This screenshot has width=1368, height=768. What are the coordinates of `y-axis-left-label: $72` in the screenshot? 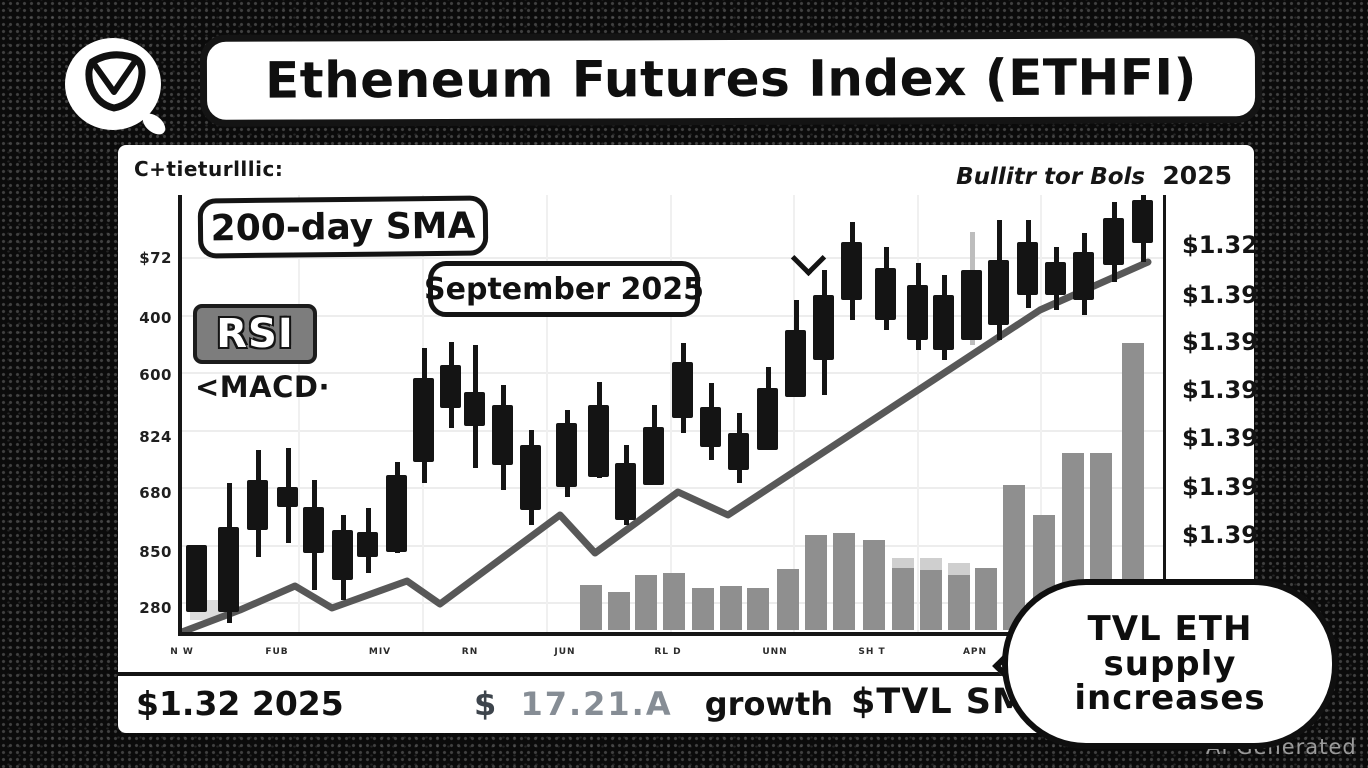 It's located at (155, 258).